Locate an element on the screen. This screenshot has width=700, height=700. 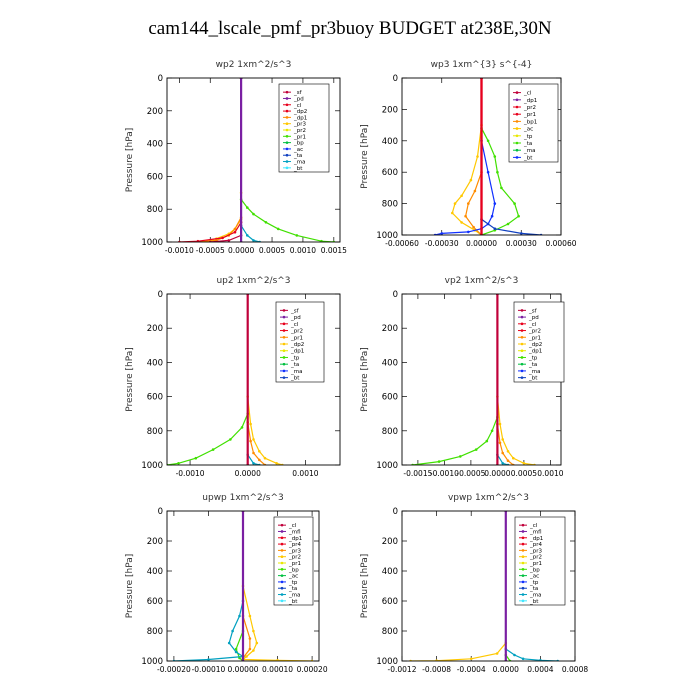
series-line-dp1 is located at coordinates (210, 160).